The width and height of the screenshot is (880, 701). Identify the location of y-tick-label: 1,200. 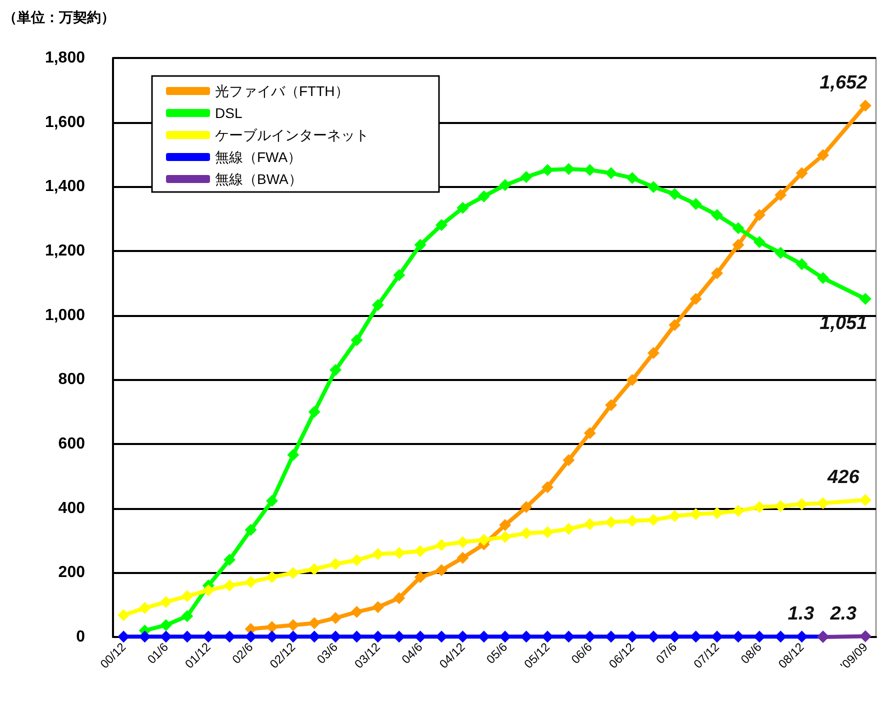
(65, 251).